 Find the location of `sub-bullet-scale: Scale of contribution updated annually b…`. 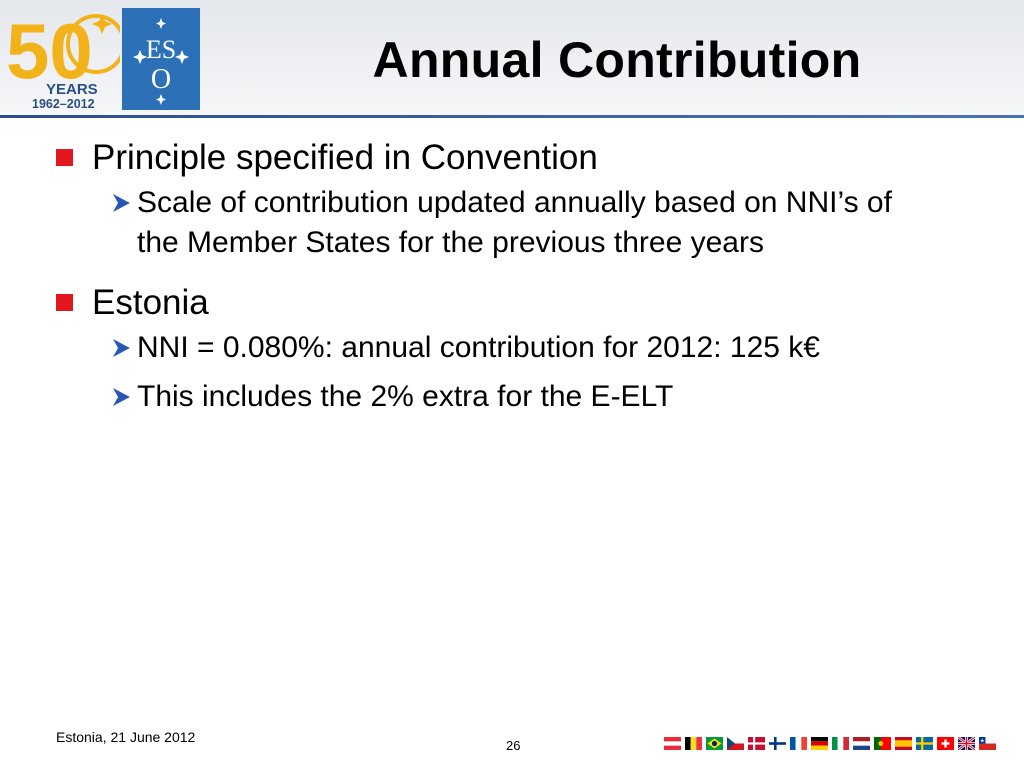

sub-bullet-scale: Scale of contribution updated annually b… is located at coordinates (501, 223).